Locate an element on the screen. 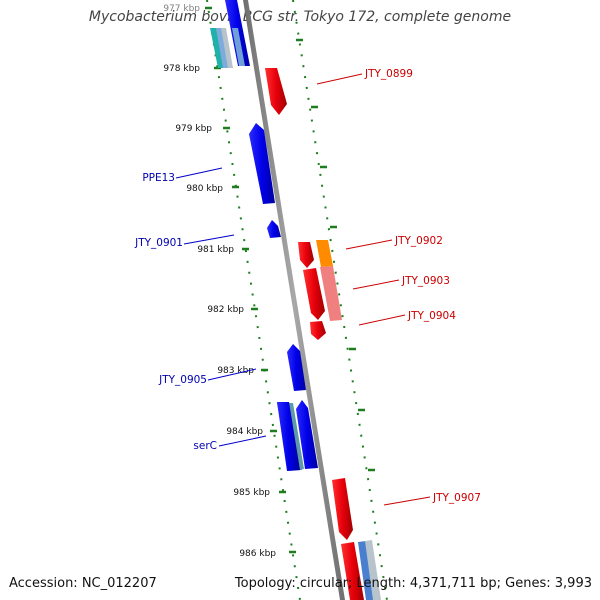 The height and width of the screenshot is (600, 600). tick-label-982: 982 kbp is located at coordinates (225, 310).